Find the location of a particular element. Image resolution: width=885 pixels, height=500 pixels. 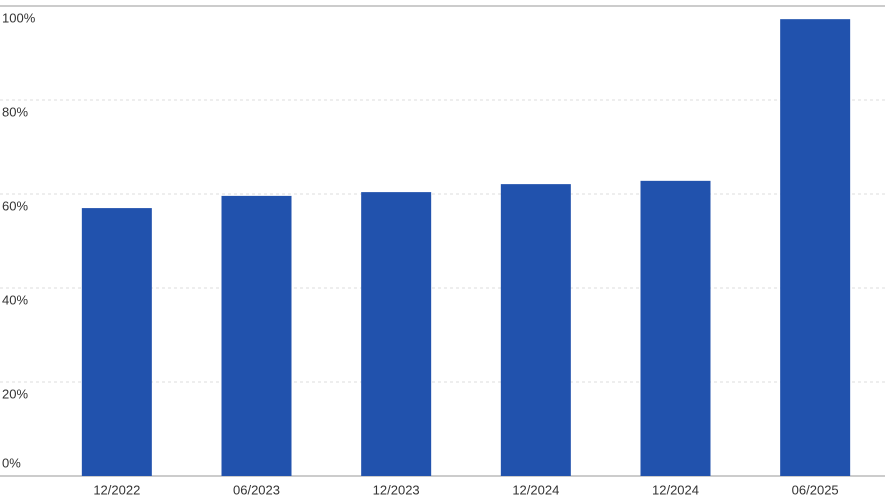

x-tick-label: 06/2023 is located at coordinates (256, 489).